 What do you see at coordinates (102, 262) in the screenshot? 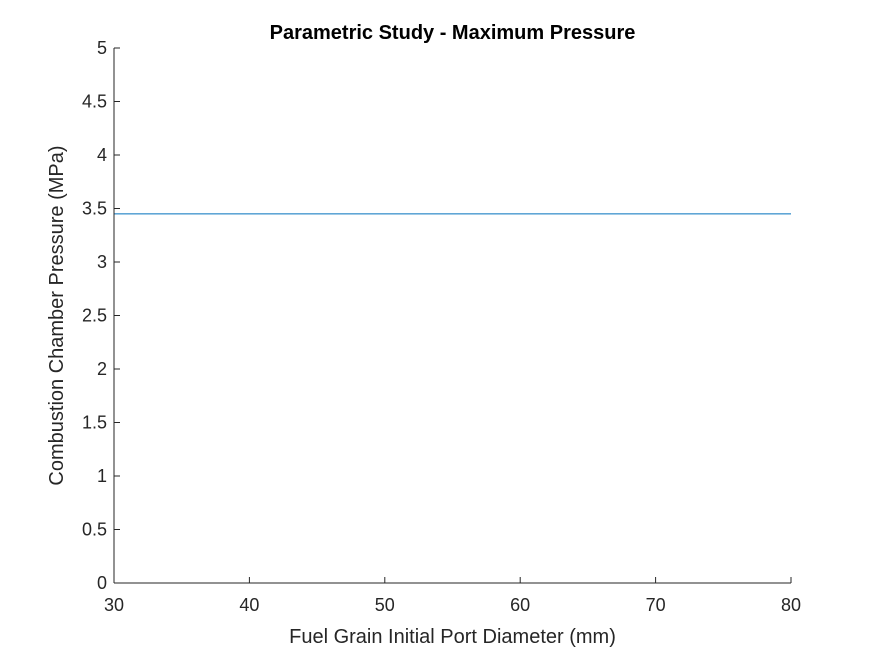
I see `y-tick-label: 3` at bounding box center [102, 262].